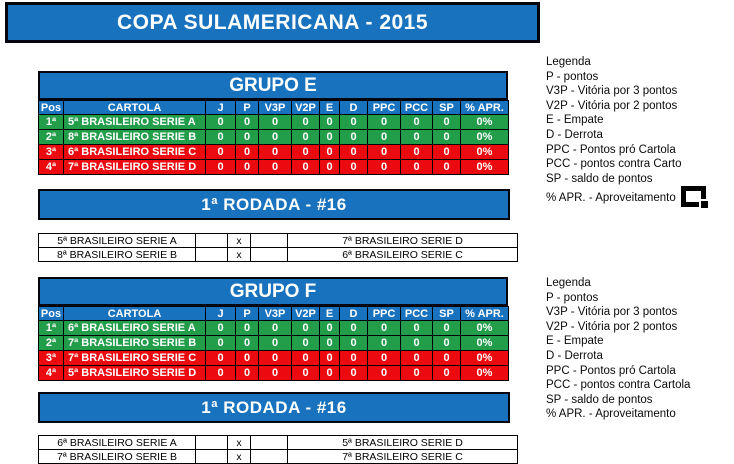  Describe the element at coordinates (134, 122) in the screenshot. I see `cartola-cell: 5ª BRASILEIRO SERIE A` at that location.